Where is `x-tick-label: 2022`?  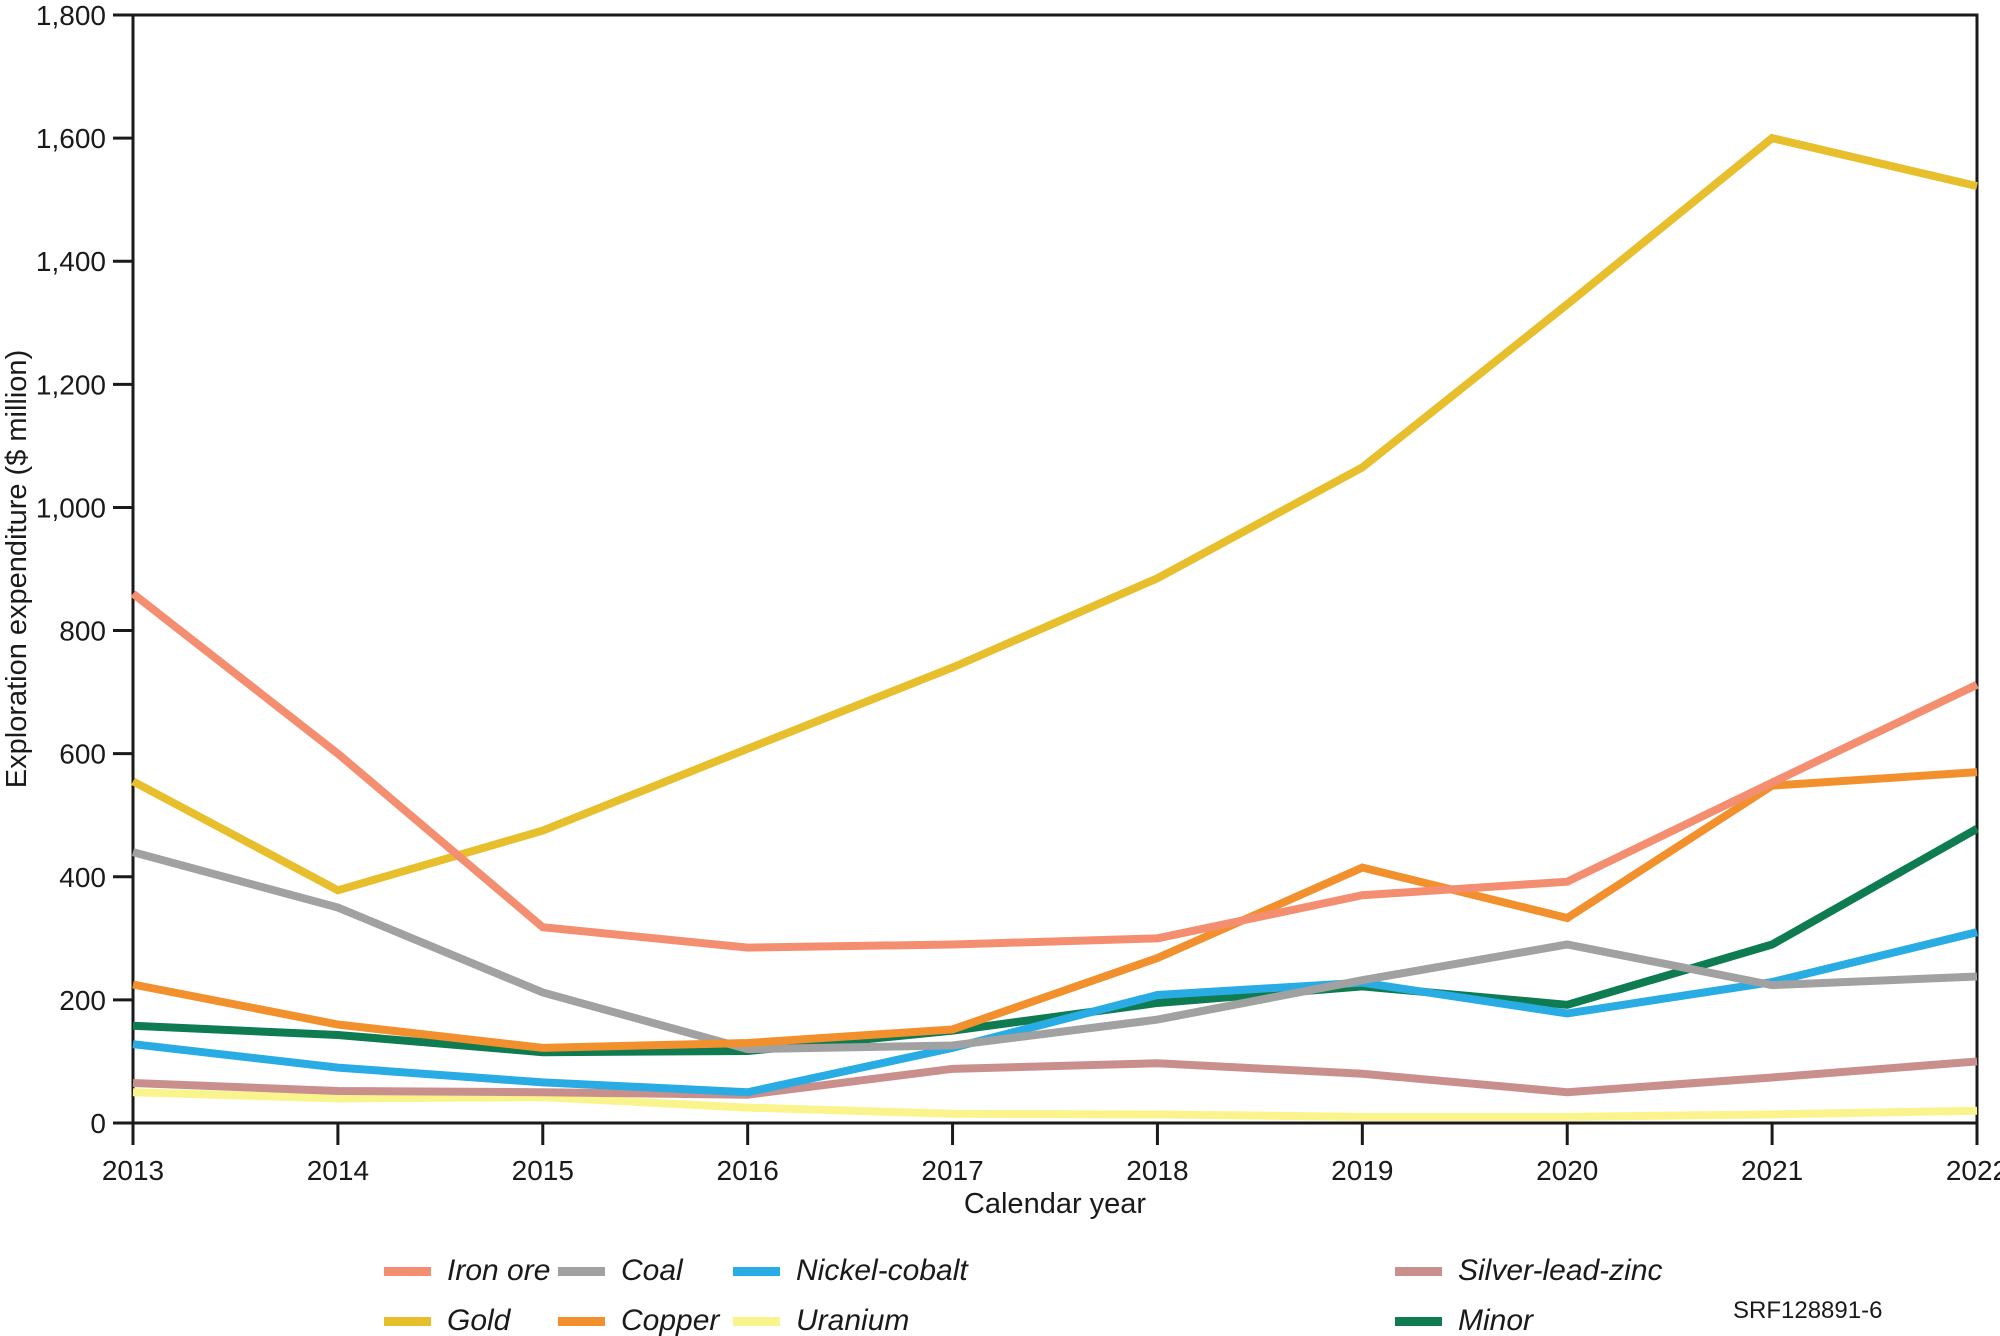
x-tick-label: 2022 is located at coordinates (1973, 1170).